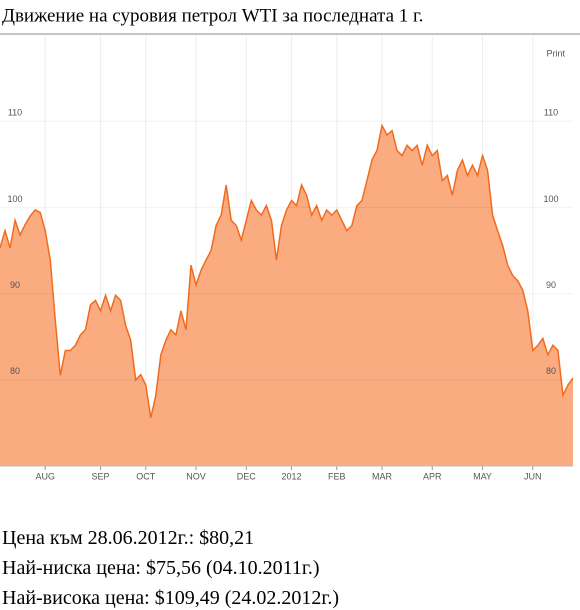 Image resolution: width=580 pixels, height=610 pixels. I want to click on x-tick-label: MAR, so click(382, 476).